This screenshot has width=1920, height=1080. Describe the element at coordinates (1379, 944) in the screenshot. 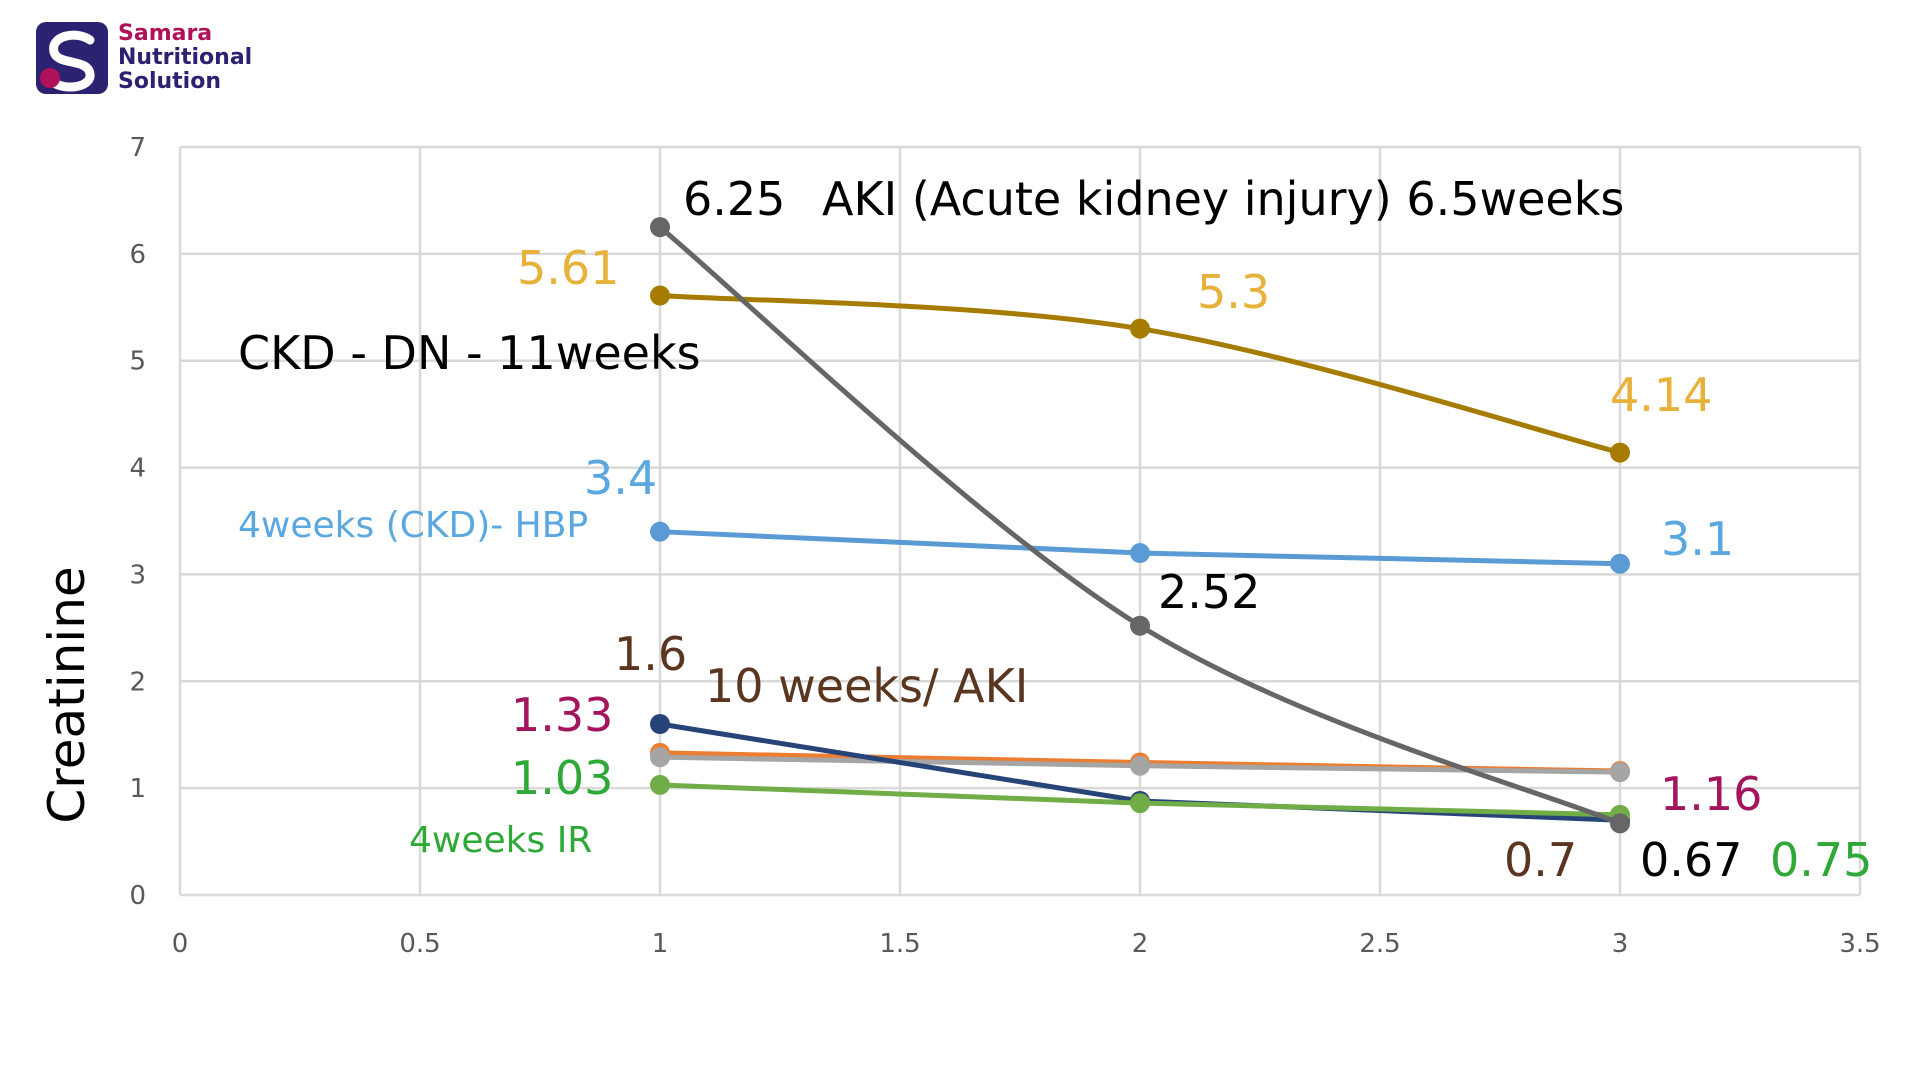

I see `x-tick-label: 2.5` at that location.